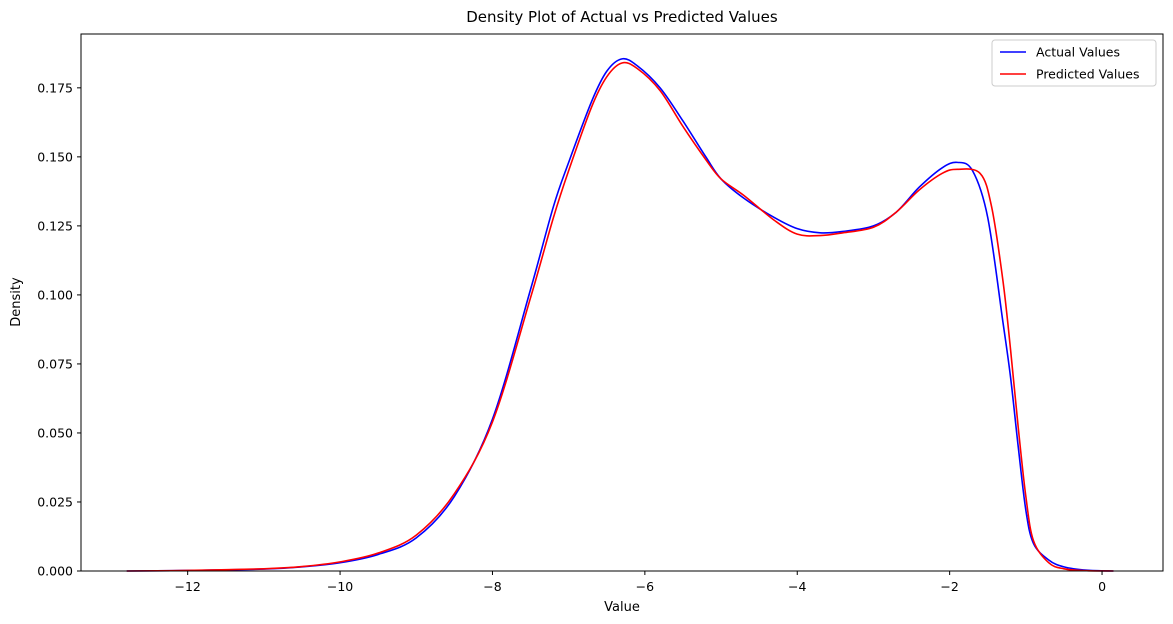  What do you see at coordinates (55, 225) in the screenshot?
I see `y-tick-label: 0.125` at bounding box center [55, 225].